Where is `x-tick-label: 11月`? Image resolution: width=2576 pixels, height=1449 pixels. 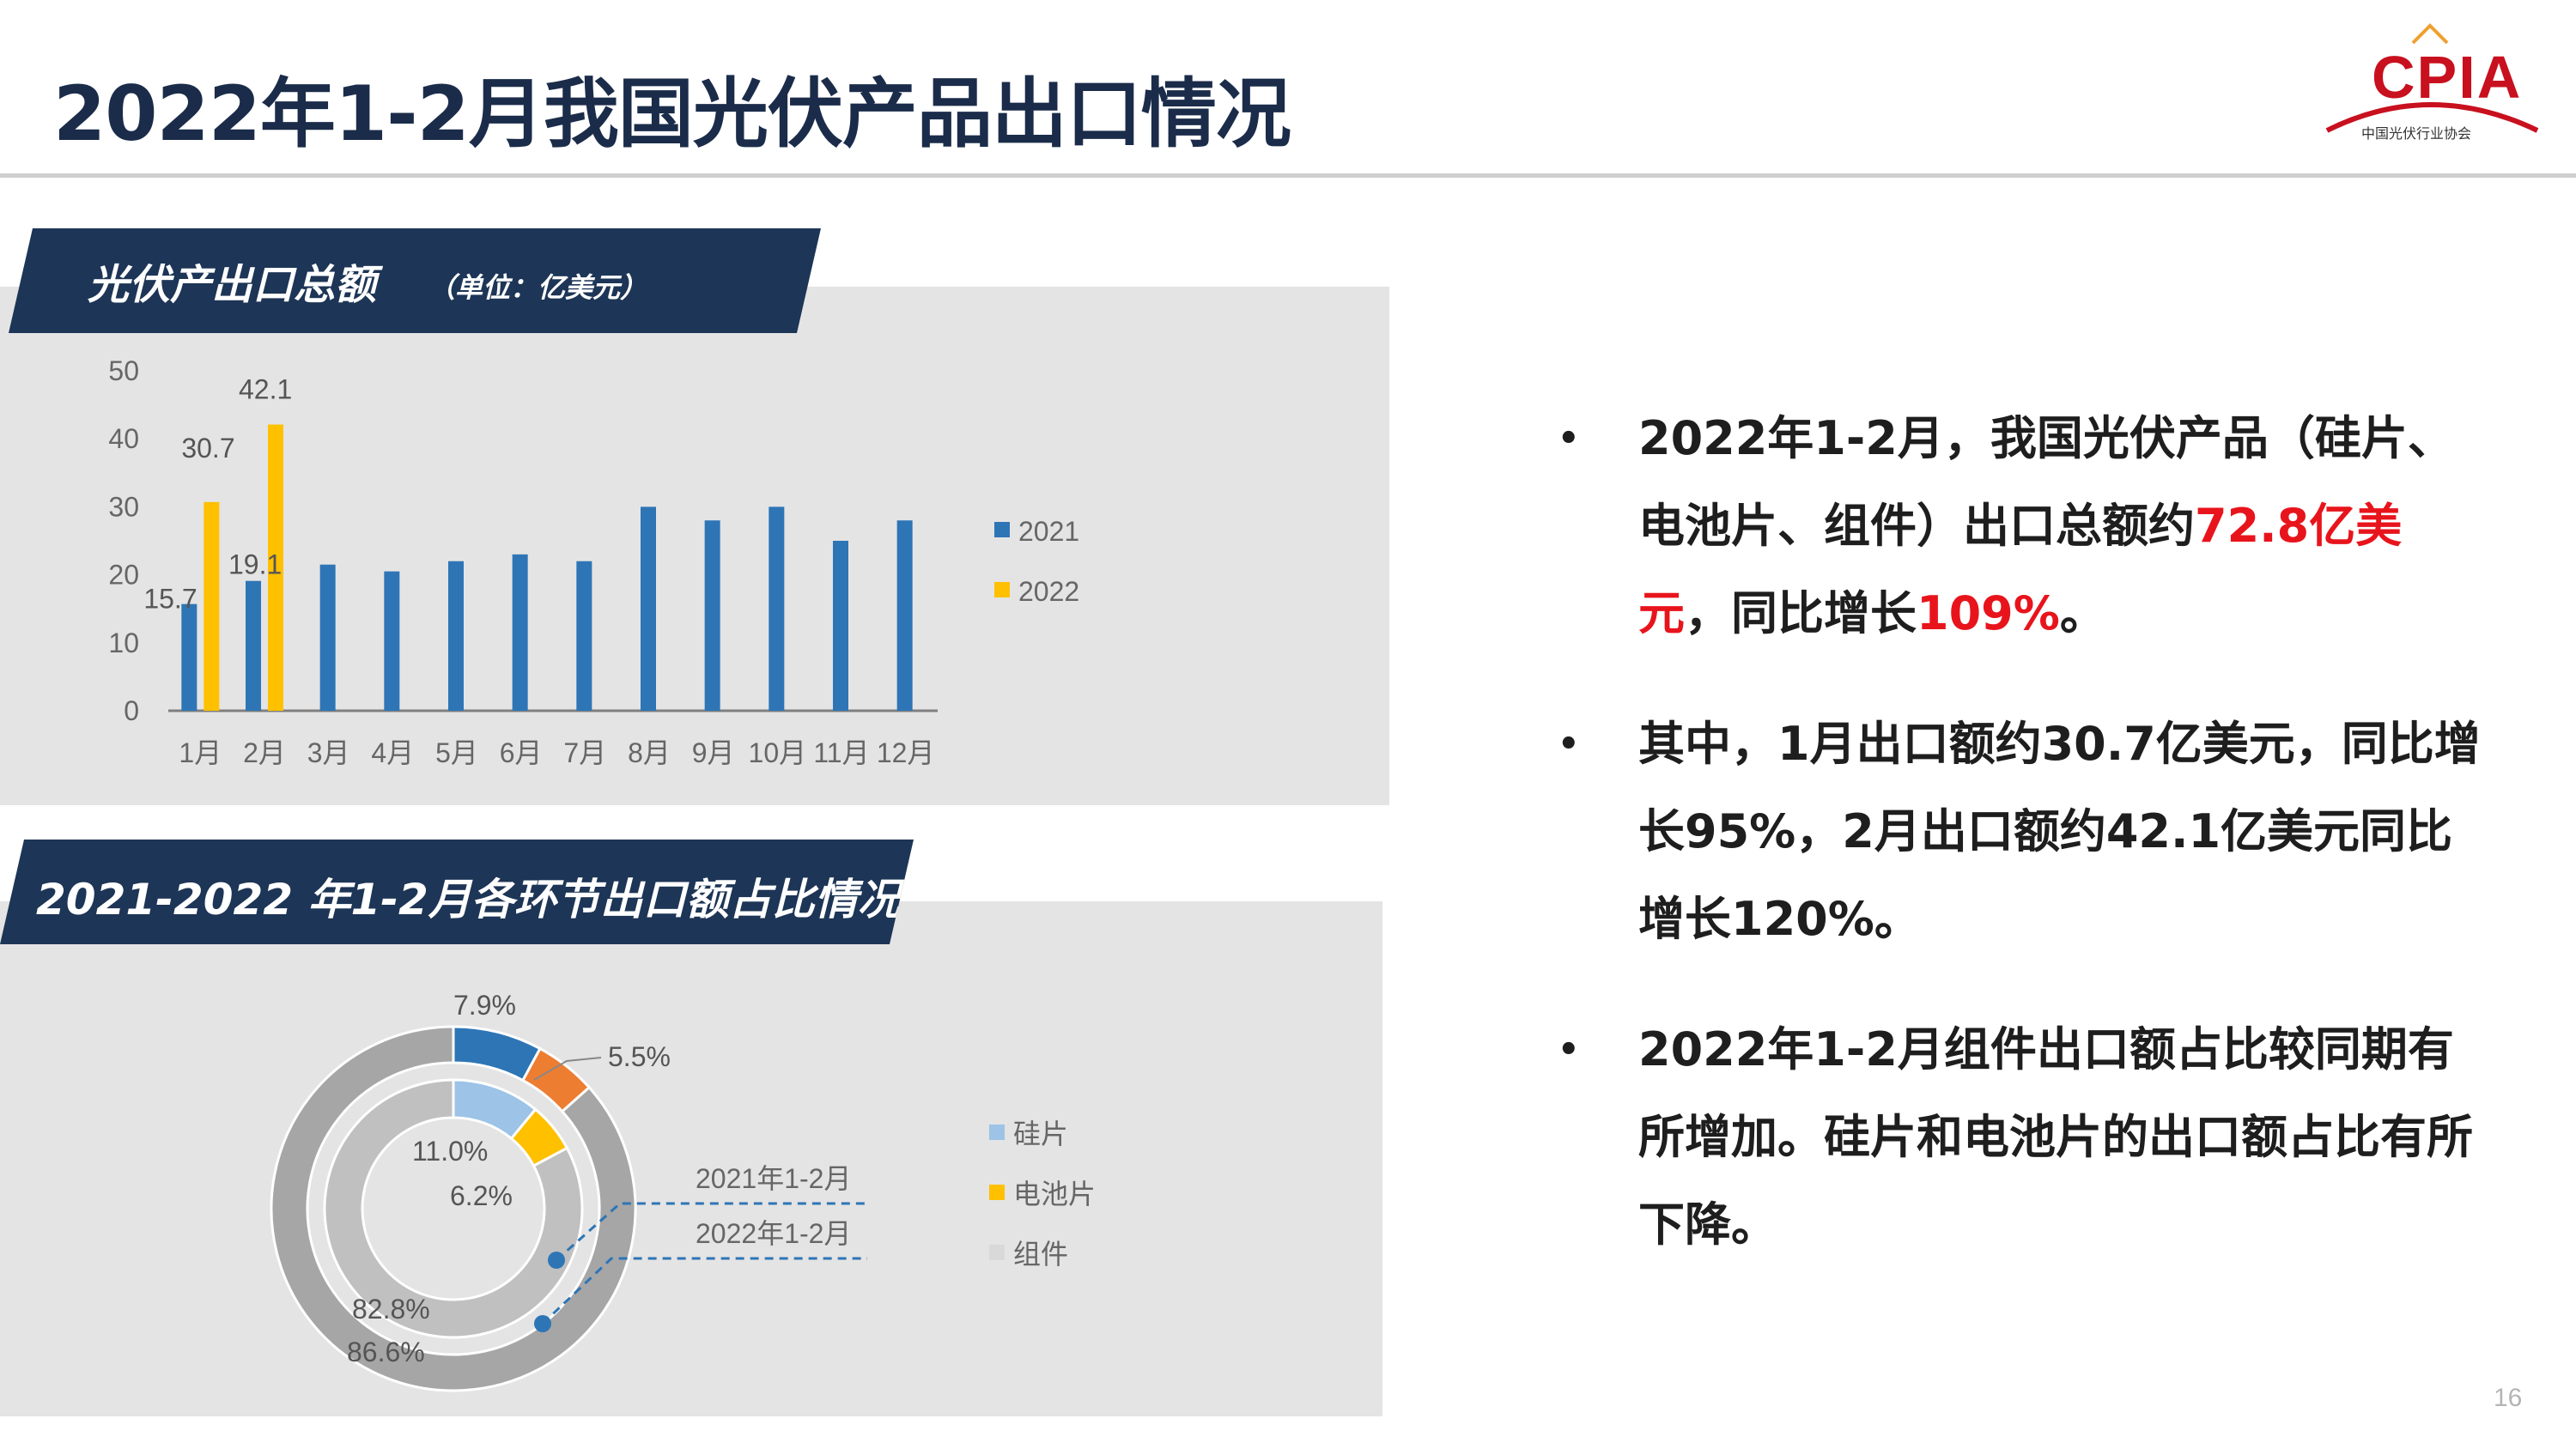 x-tick-label: 11月 is located at coordinates (841, 752).